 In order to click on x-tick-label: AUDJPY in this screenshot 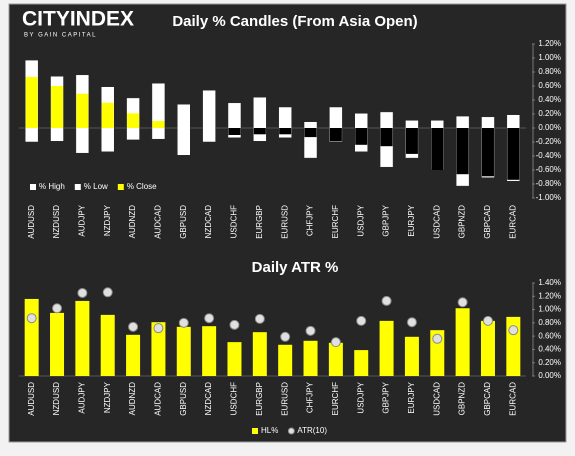, I will do `click(81, 220)`.